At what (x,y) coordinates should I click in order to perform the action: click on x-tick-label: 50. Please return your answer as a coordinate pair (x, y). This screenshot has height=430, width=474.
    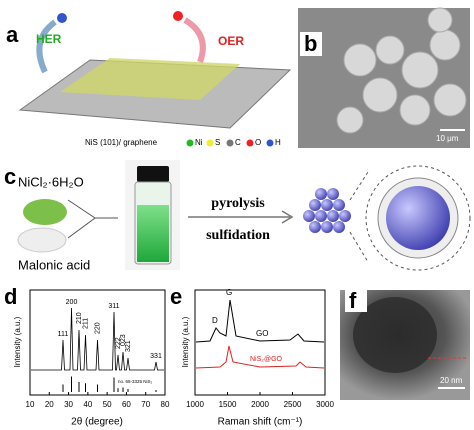
    Looking at the image, I should click on (107, 404).